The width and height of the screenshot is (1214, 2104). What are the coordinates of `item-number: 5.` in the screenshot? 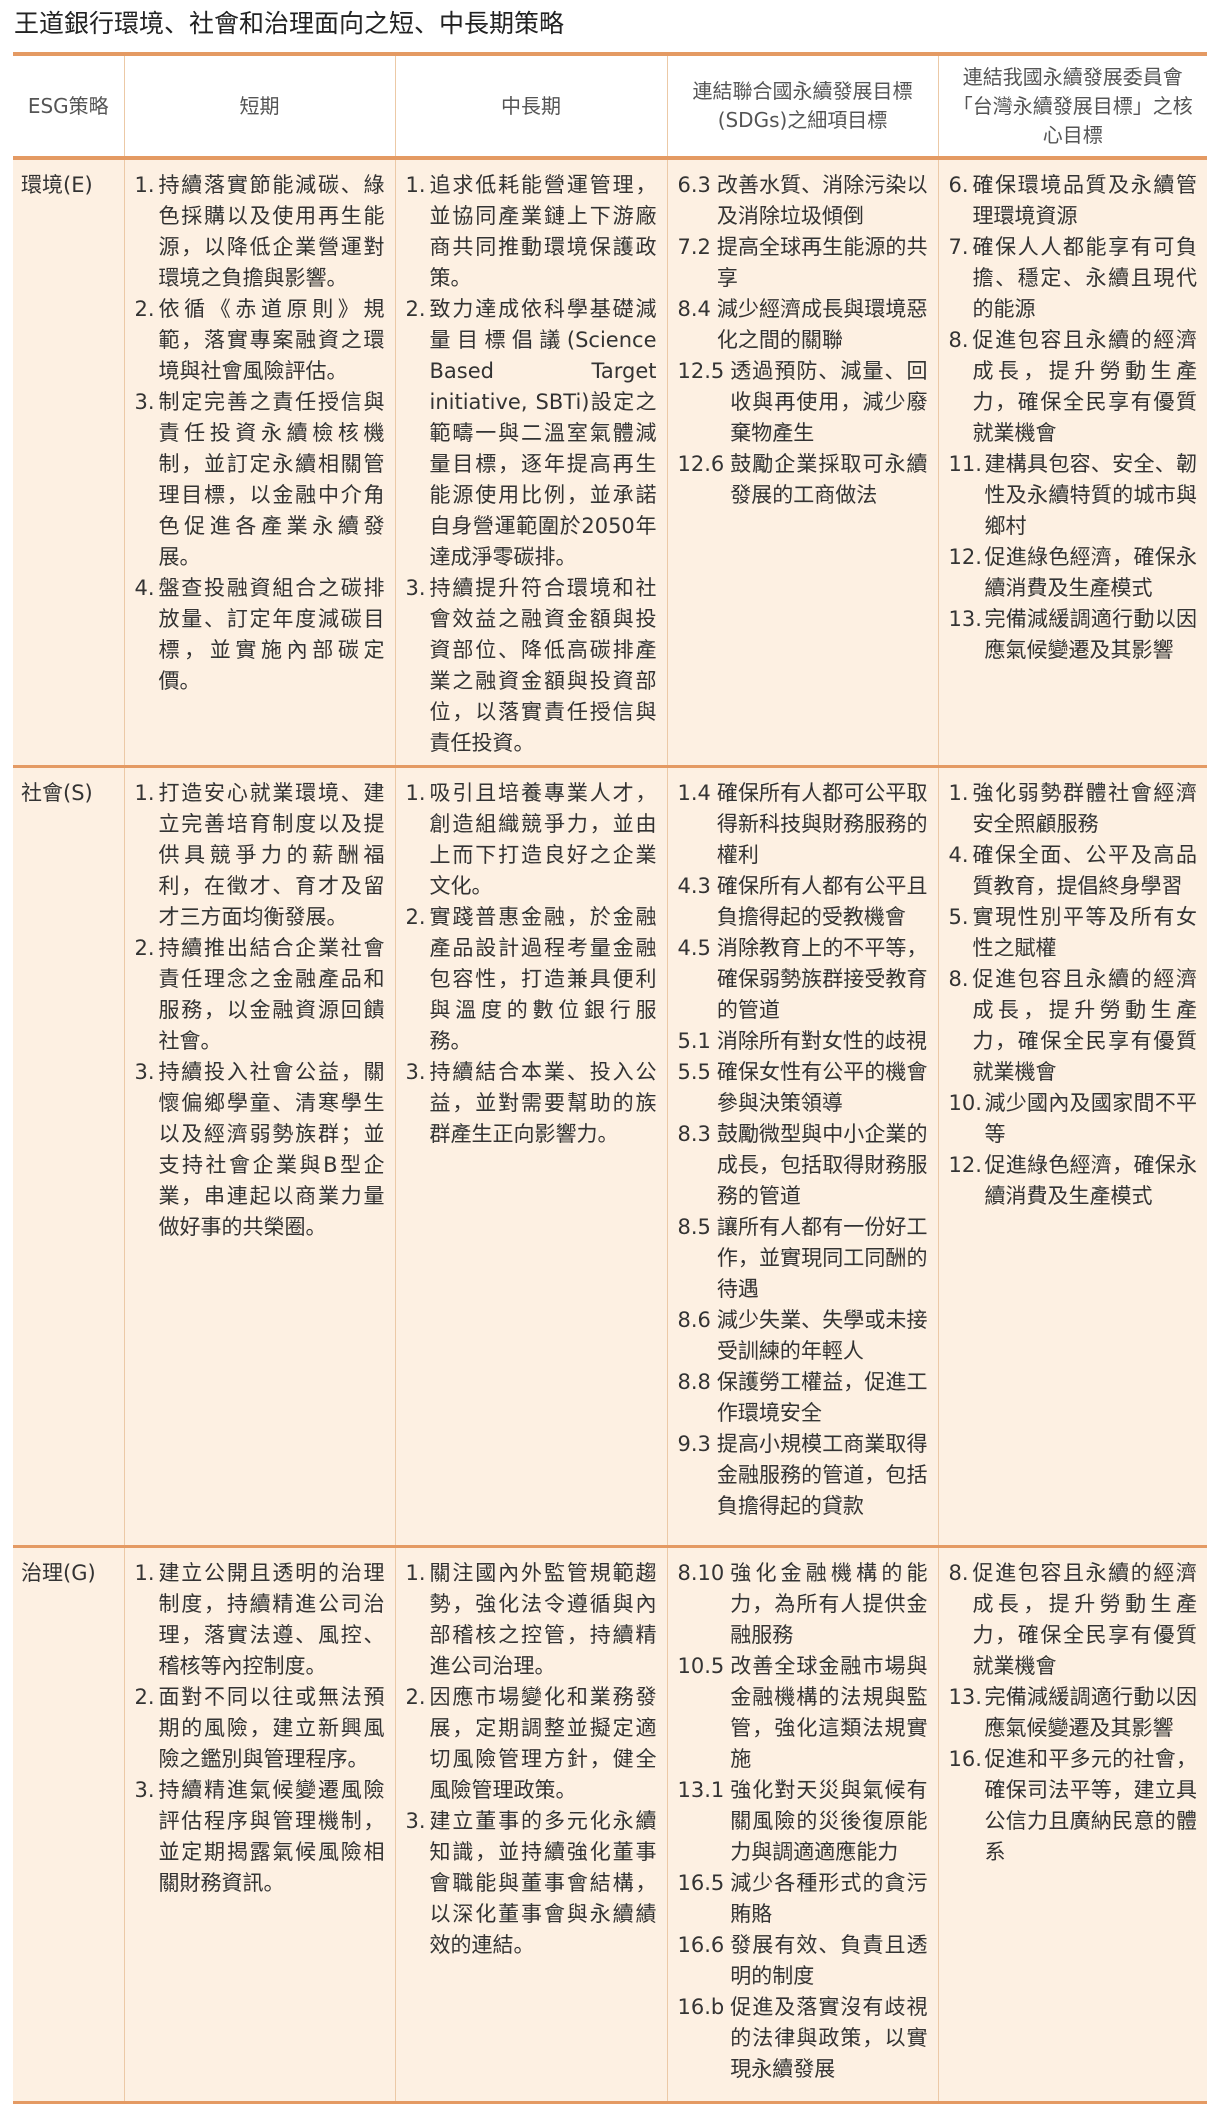 It's located at (958, 917).